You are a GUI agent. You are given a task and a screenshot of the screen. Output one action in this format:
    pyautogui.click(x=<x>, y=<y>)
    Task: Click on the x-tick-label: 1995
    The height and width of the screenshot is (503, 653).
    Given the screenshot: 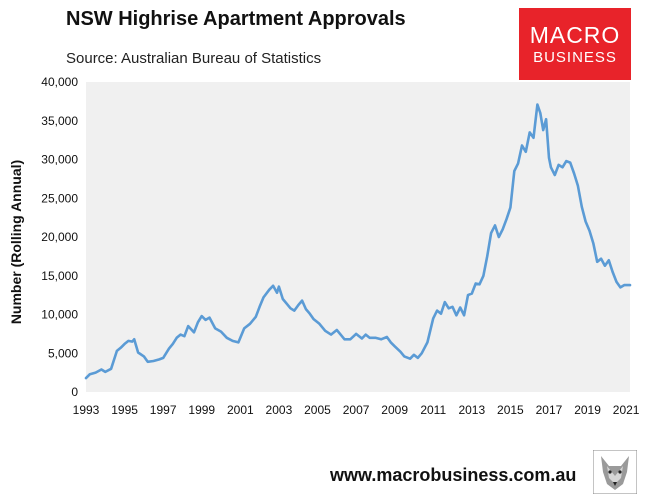 What is the action you would take?
    pyautogui.click(x=124, y=410)
    